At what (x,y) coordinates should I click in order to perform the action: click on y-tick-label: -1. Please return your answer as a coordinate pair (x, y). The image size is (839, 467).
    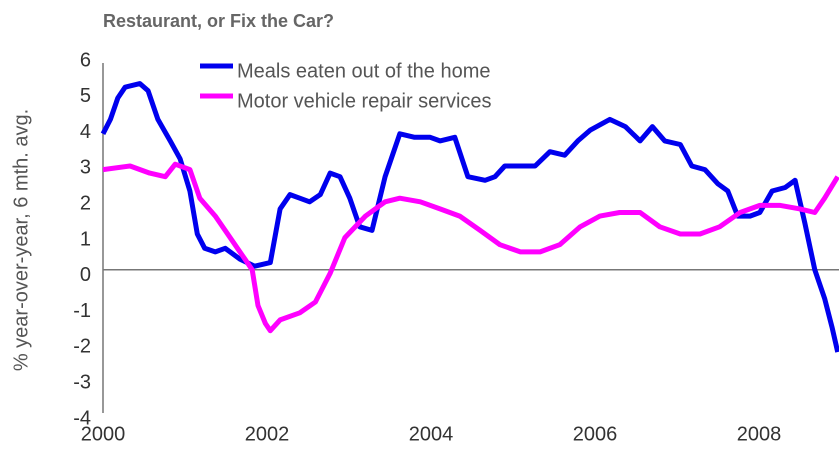
    Looking at the image, I should click on (82, 311).